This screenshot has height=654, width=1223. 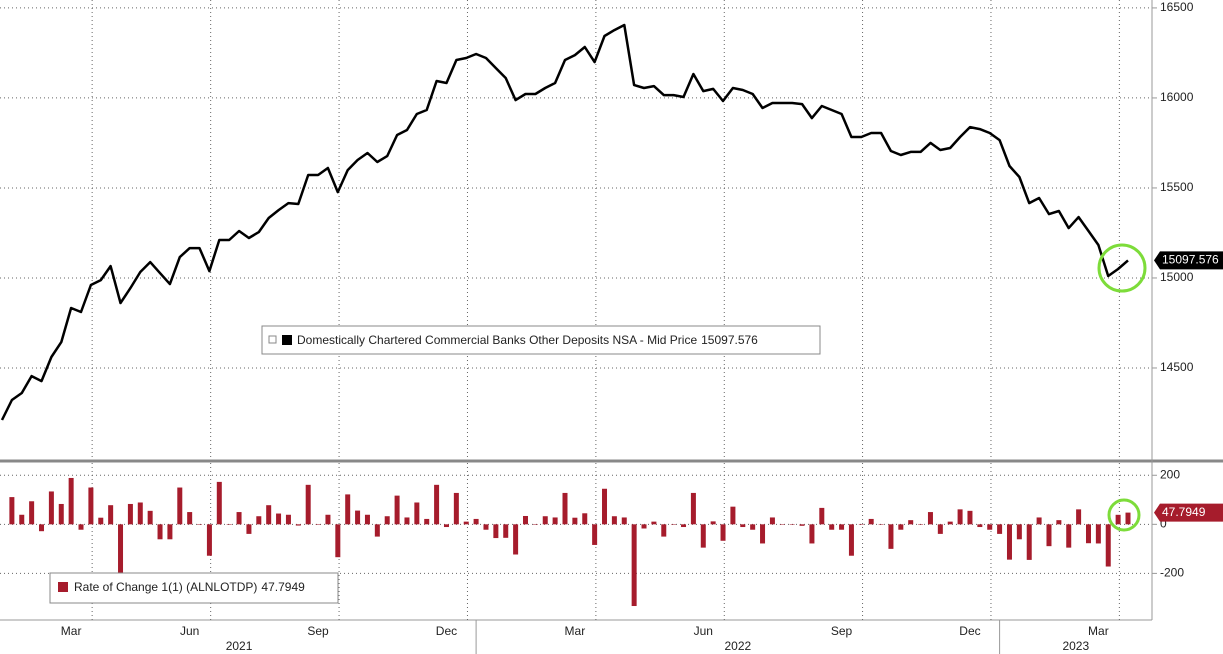 I want to click on y-tick-label: 15000, so click(x=1177, y=277).